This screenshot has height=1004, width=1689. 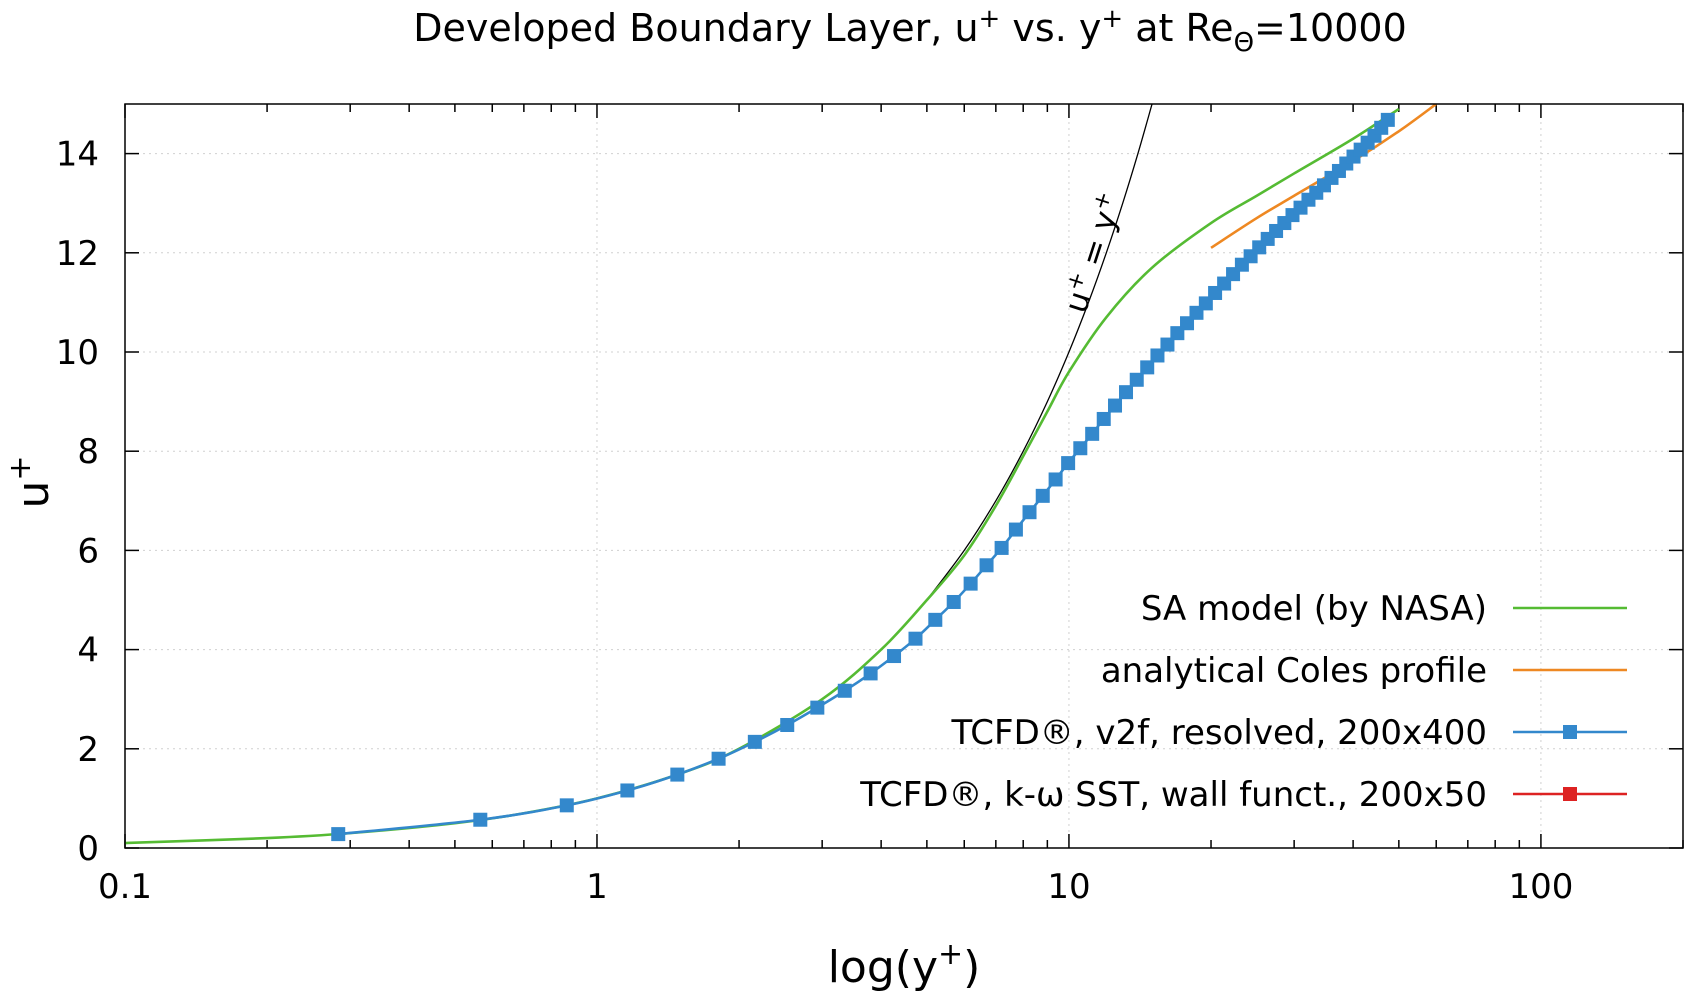 I want to click on x-axis-title: log(y+), so click(x=904, y=965).